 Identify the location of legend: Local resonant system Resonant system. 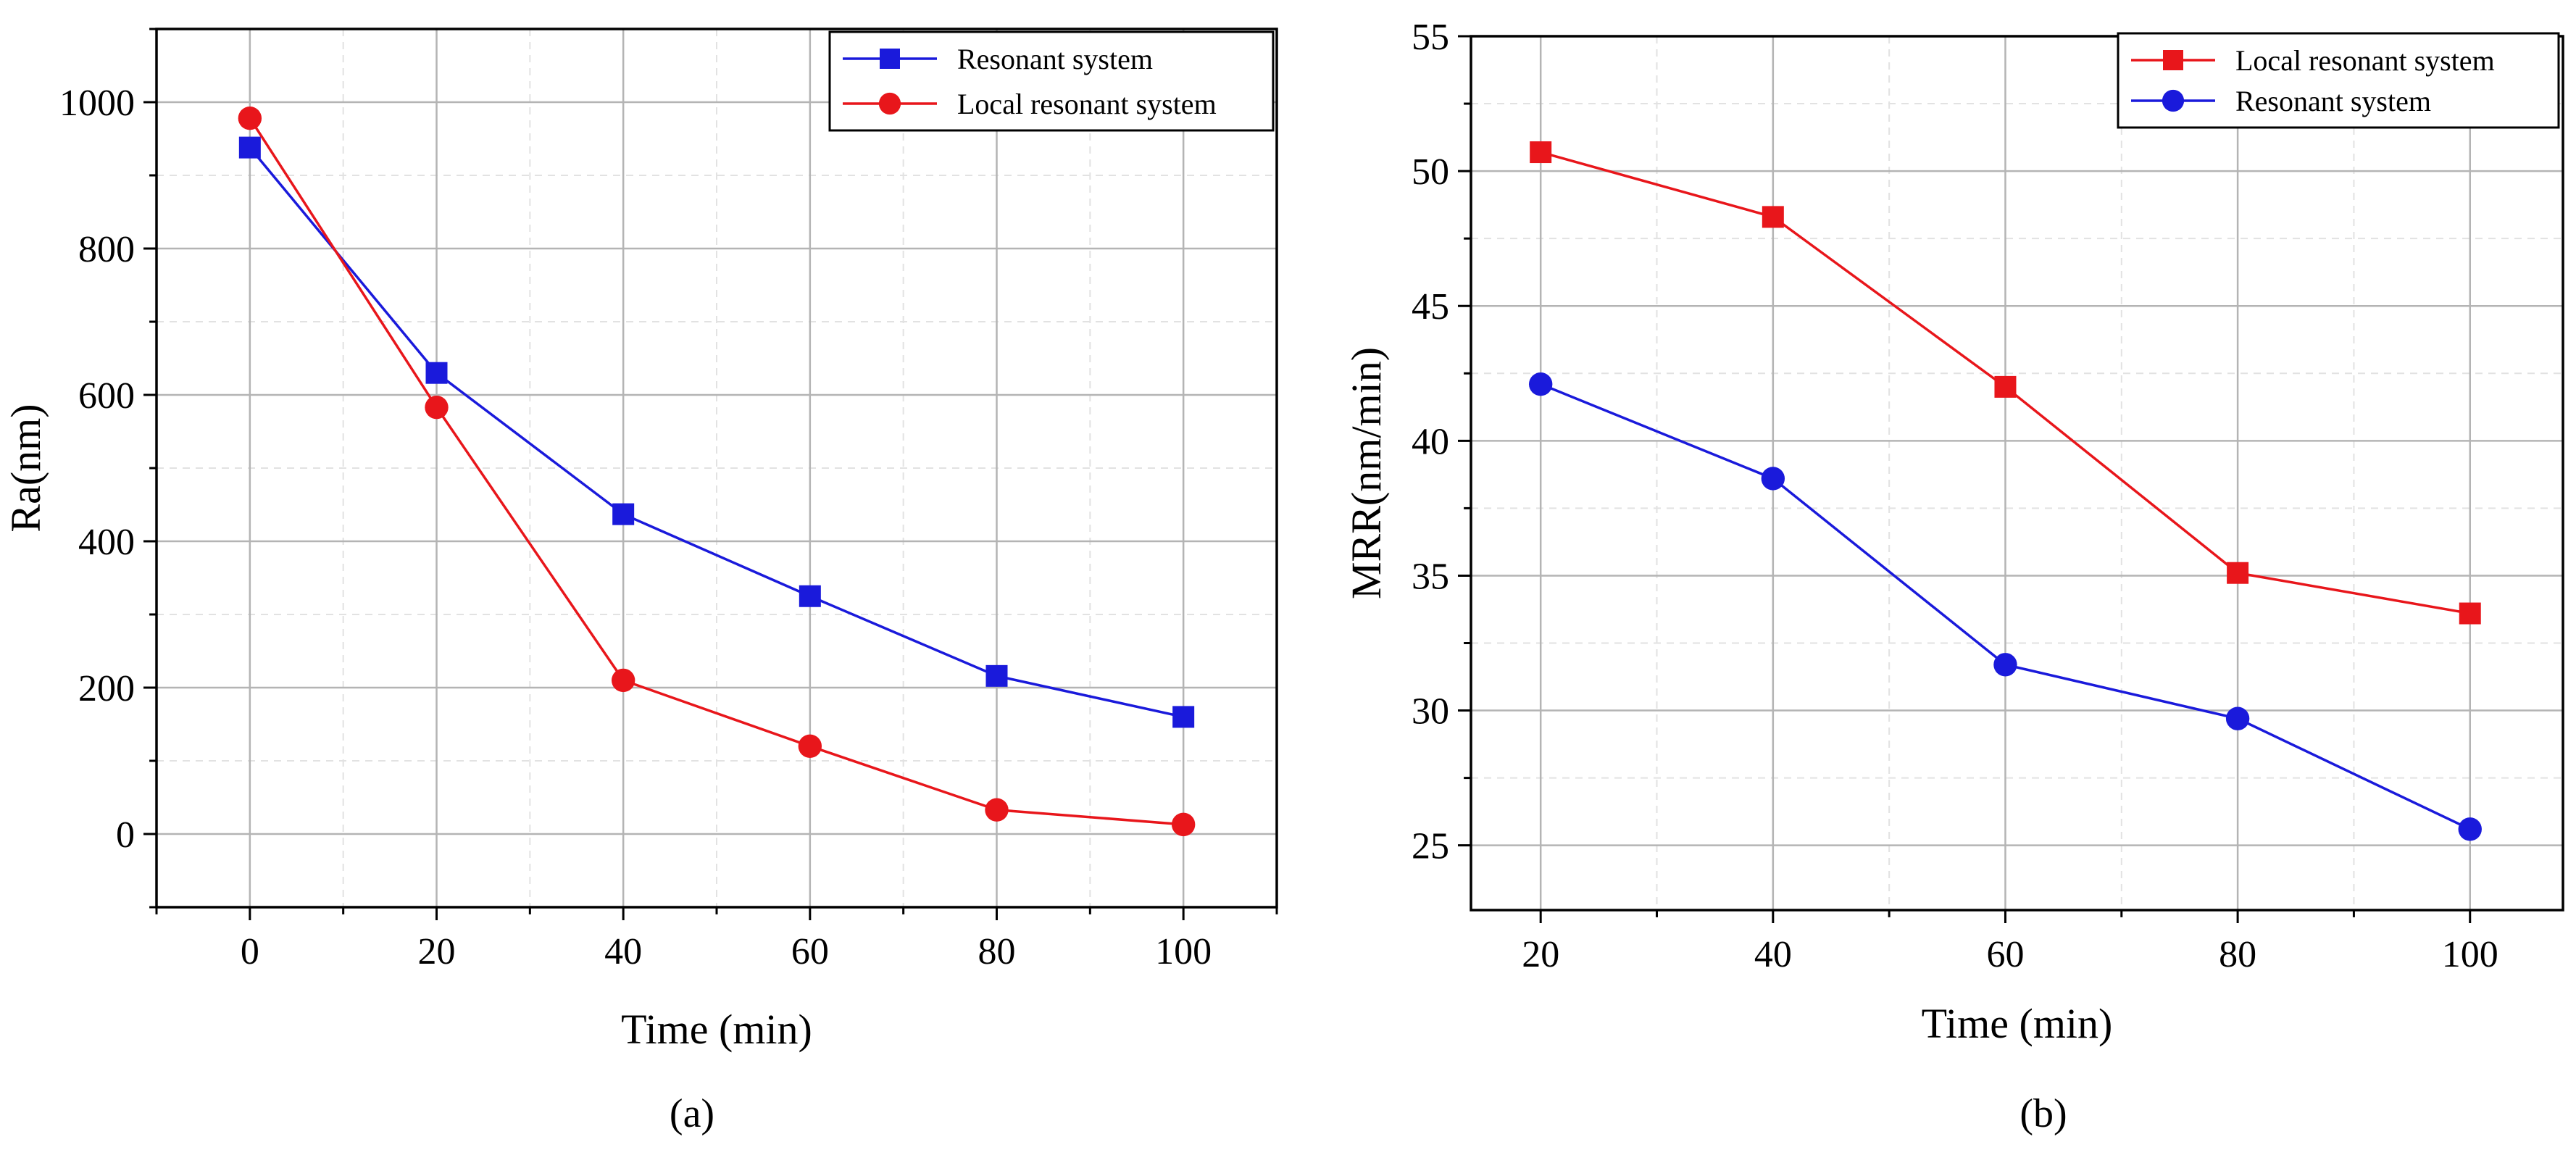
(2338, 80).